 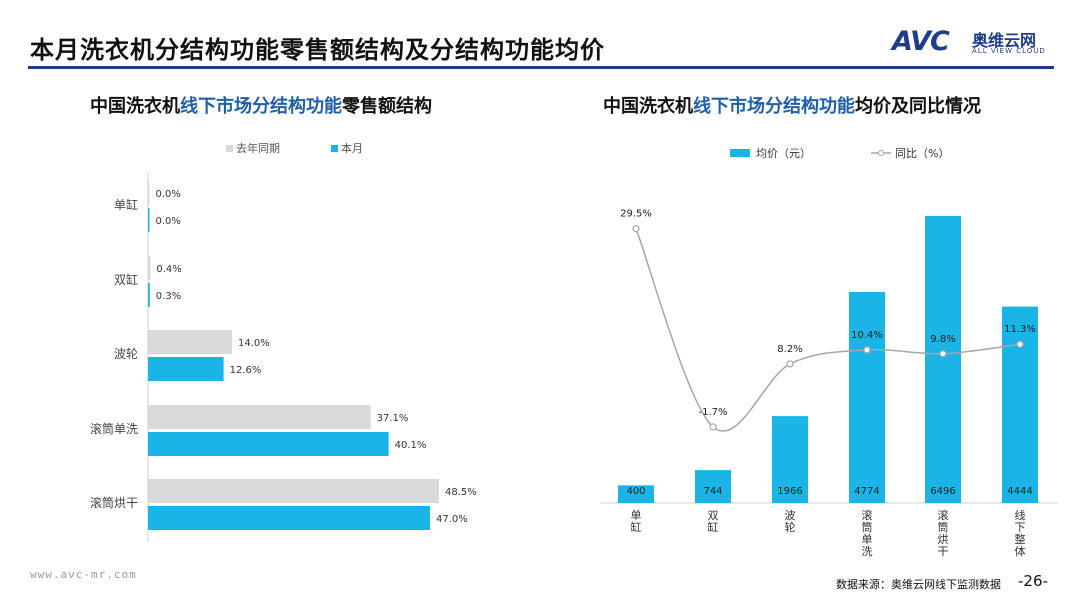 What do you see at coordinates (918, 584) in the screenshot?
I see `footer-source: 数据来源：奥维云网线下监测数据` at bounding box center [918, 584].